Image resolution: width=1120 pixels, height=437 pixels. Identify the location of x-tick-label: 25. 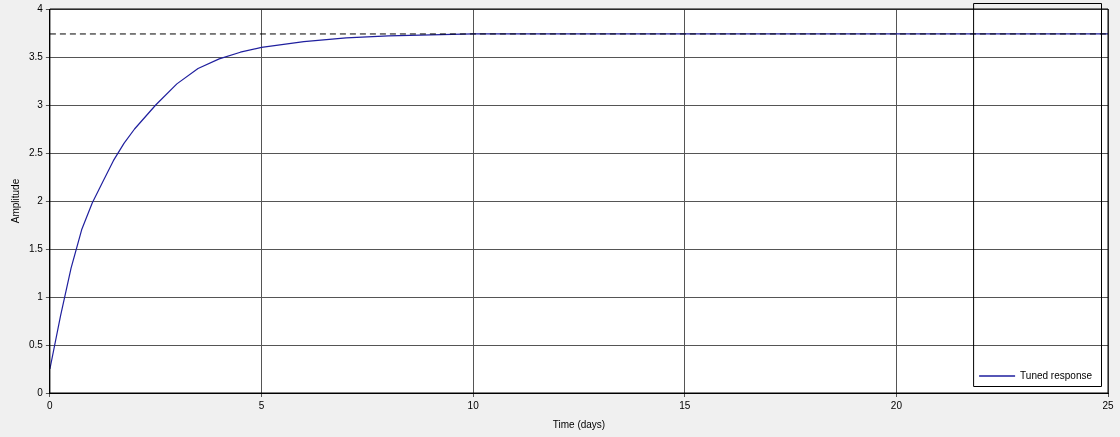
(1108, 405).